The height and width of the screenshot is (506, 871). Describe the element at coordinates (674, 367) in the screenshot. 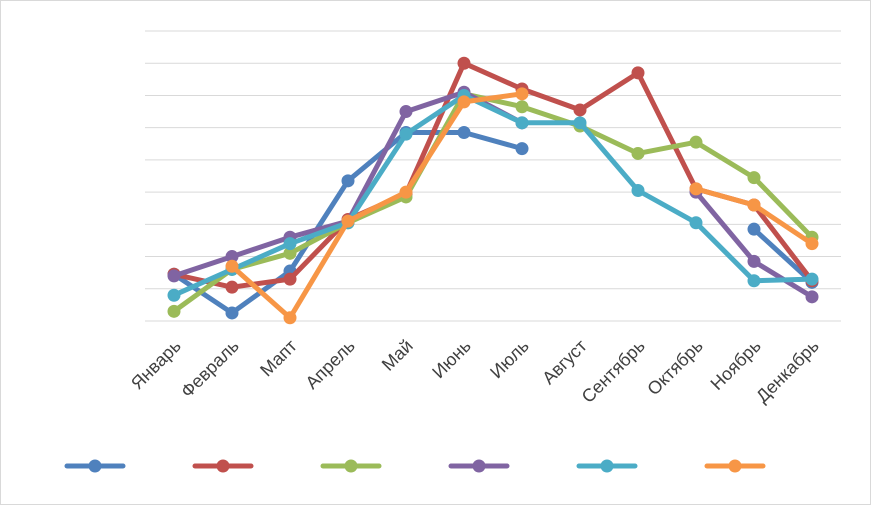

I see `x-tick-label: Октябрь` at that location.